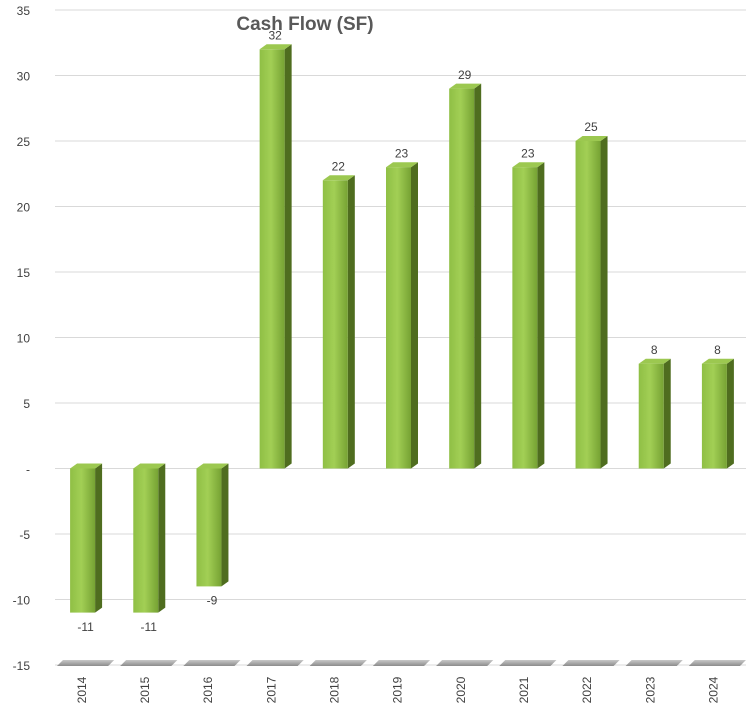  I want to click on x-tick-label: 2017, so click(271, 689).